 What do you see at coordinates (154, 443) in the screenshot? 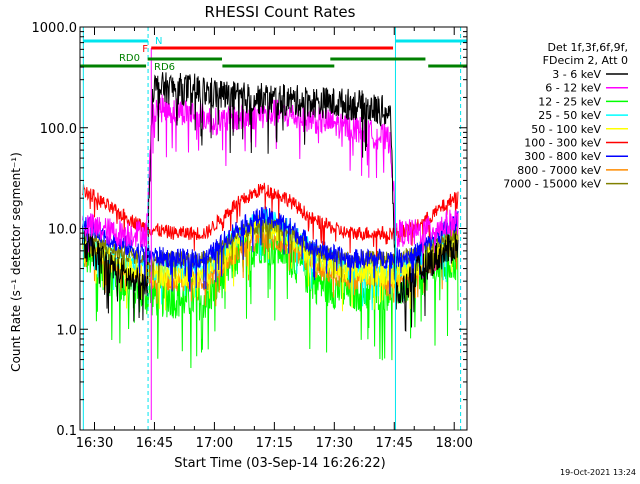
I see `x-tick-label: 16:45` at bounding box center [154, 443].